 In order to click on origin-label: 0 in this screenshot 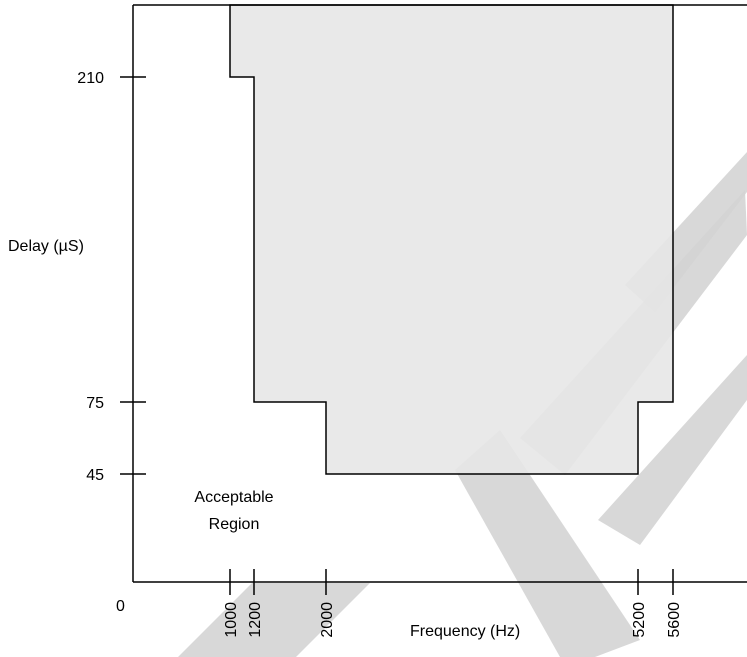, I will do `click(120, 606)`.